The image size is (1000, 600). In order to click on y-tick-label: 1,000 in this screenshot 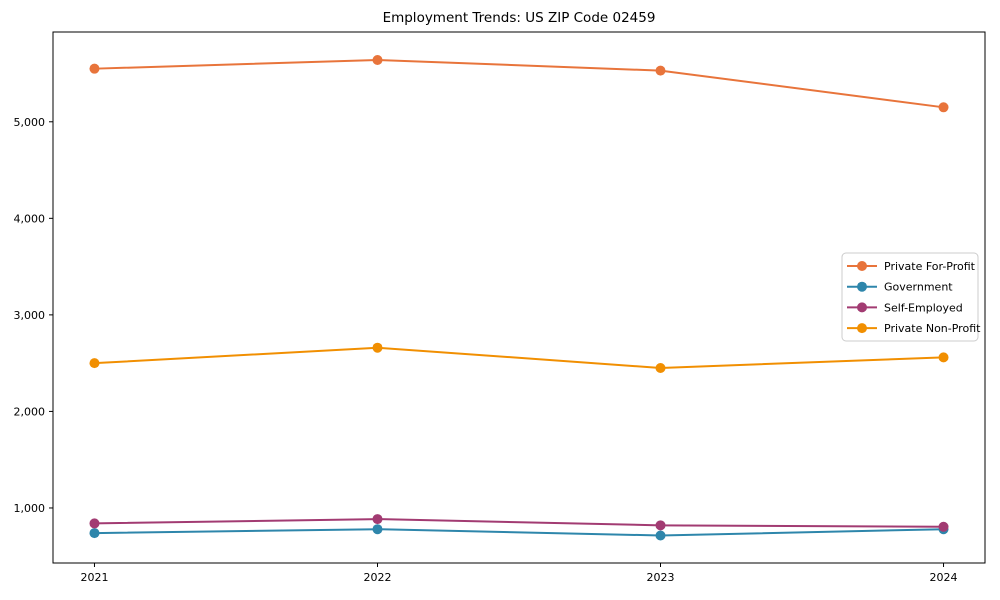, I will do `click(30, 508)`.